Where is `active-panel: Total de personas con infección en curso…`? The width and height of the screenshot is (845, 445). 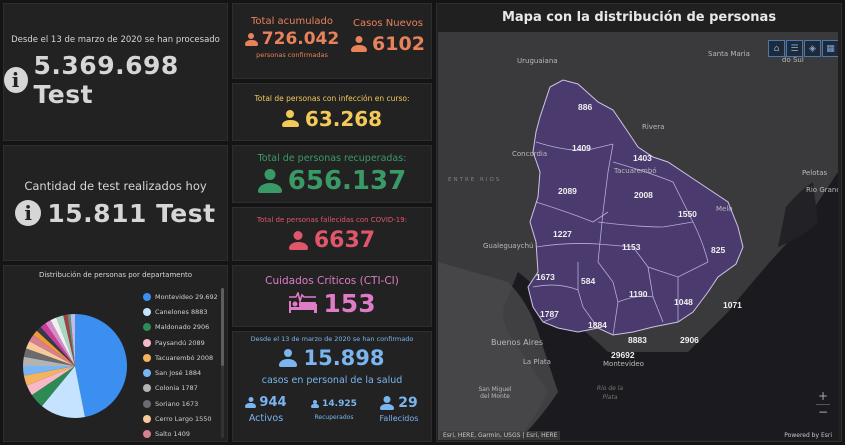 active-panel: Total de personas con infección en curso… is located at coordinates (332, 112).